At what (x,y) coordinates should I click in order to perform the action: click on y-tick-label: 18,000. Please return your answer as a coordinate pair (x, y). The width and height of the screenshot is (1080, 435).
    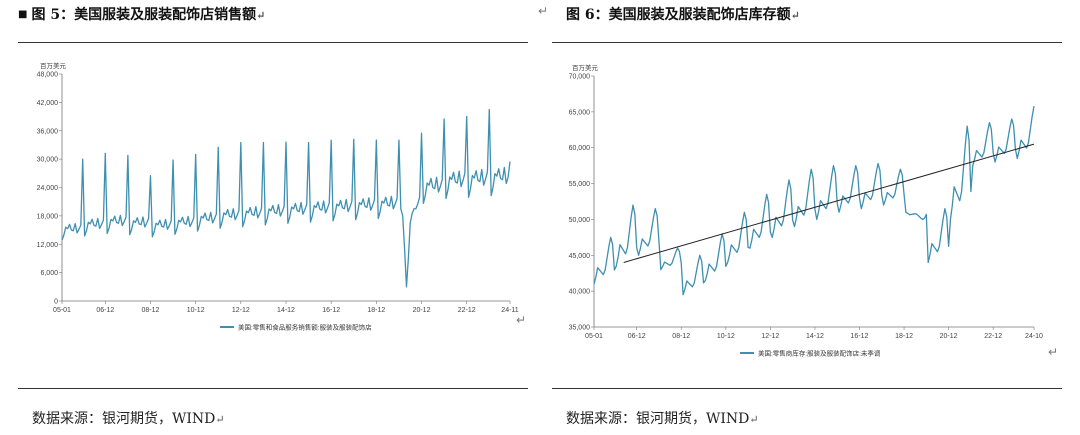
    Looking at the image, I should click on (48, 216).